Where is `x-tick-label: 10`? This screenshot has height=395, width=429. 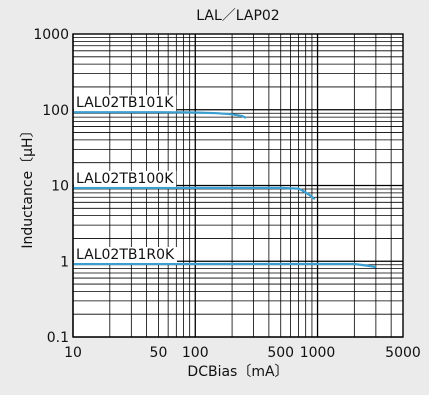 x-tick-label: 10 is located at coordinates (73, 353).